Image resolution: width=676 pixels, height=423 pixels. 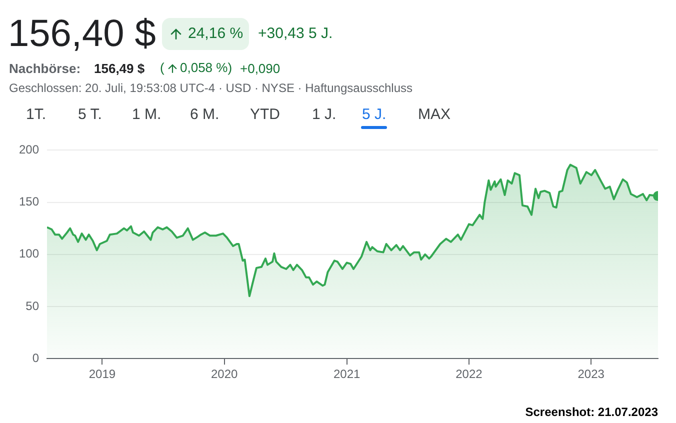 I want to click on y-tick-label: 200, so click(x=29, y=149).